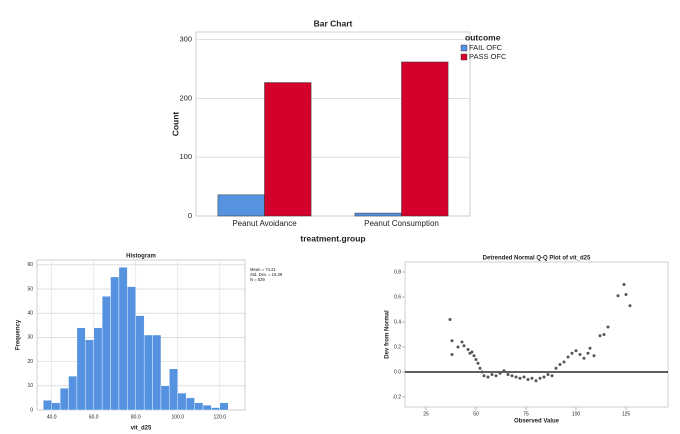 This screenshot has width=680, height=434. I want to click on y-tick-label: 100, so click(185, 156).